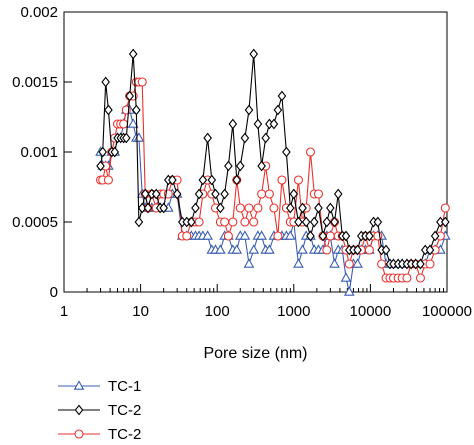 The height and width of the screenshot is (445, 474). I want to click on legend: TC-1 TC-2 TC-2, so click(99, 410).